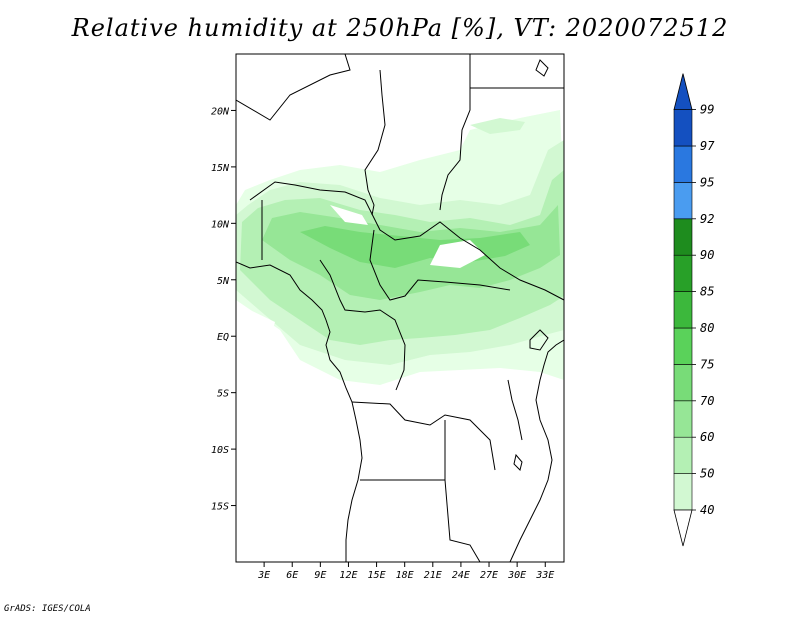  Describe the element at coordinates (223, 309) in the screenshot. I see `y-axis: 20N 15N 10N 5N EQ 5S 10S 15S` at that location.